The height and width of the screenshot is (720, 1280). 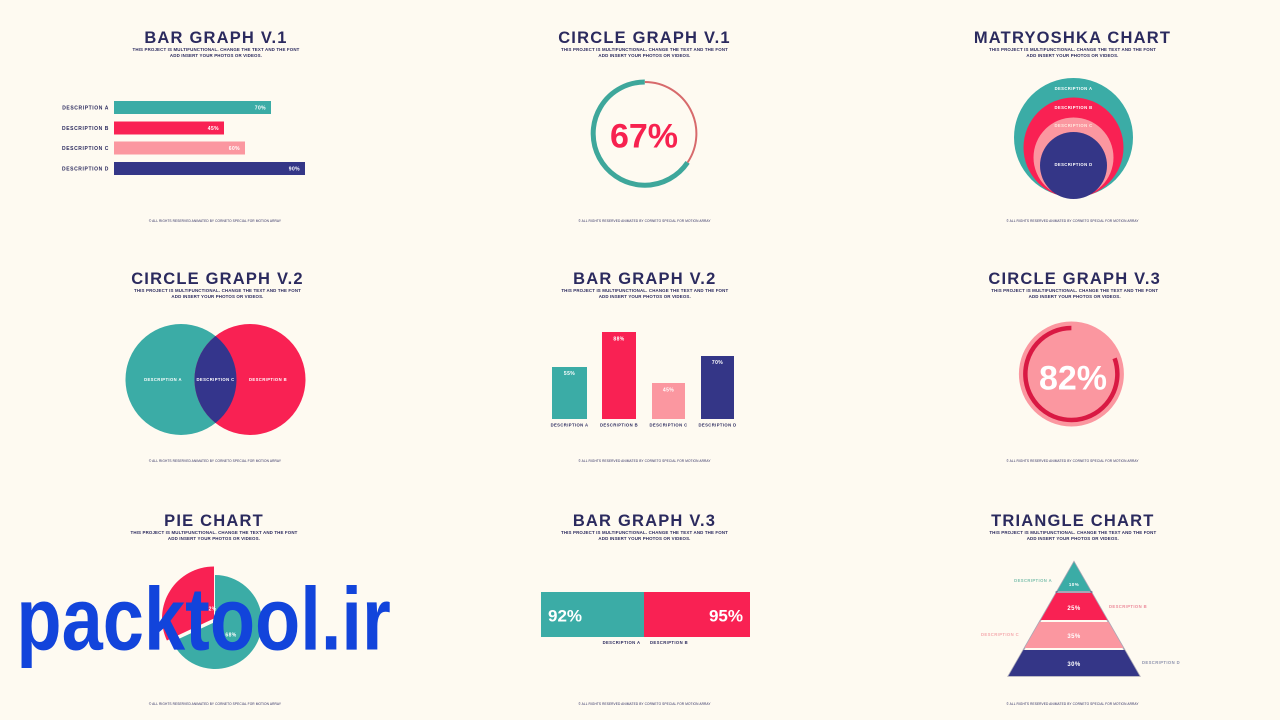 What do you see at coordinates (726, 616) in the screenshot?
I see `svg-text: 95%` at bounding box center [726, 616].